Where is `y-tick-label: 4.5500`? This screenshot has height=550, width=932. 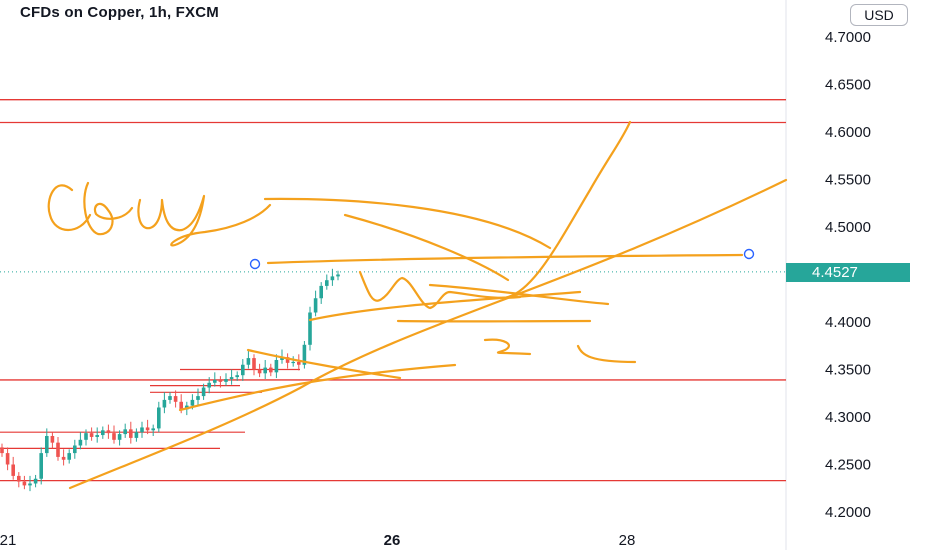 y-tick-label: 4.5500 is located at coordinates (848, 180).